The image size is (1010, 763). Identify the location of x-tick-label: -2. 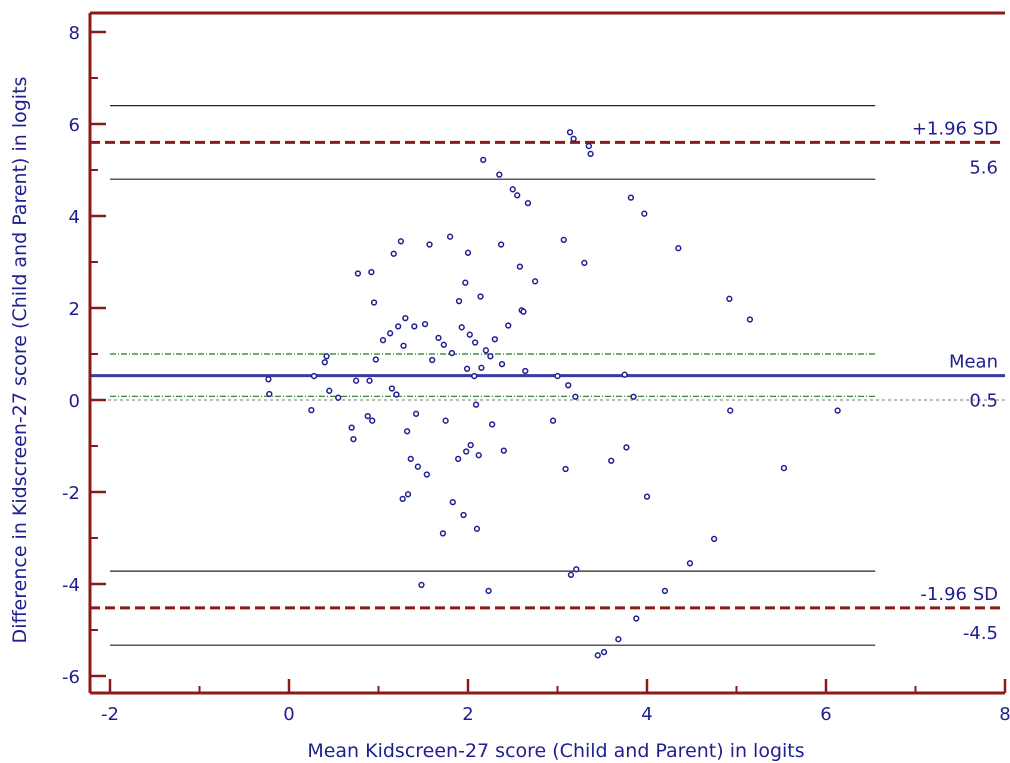
(110, 714).